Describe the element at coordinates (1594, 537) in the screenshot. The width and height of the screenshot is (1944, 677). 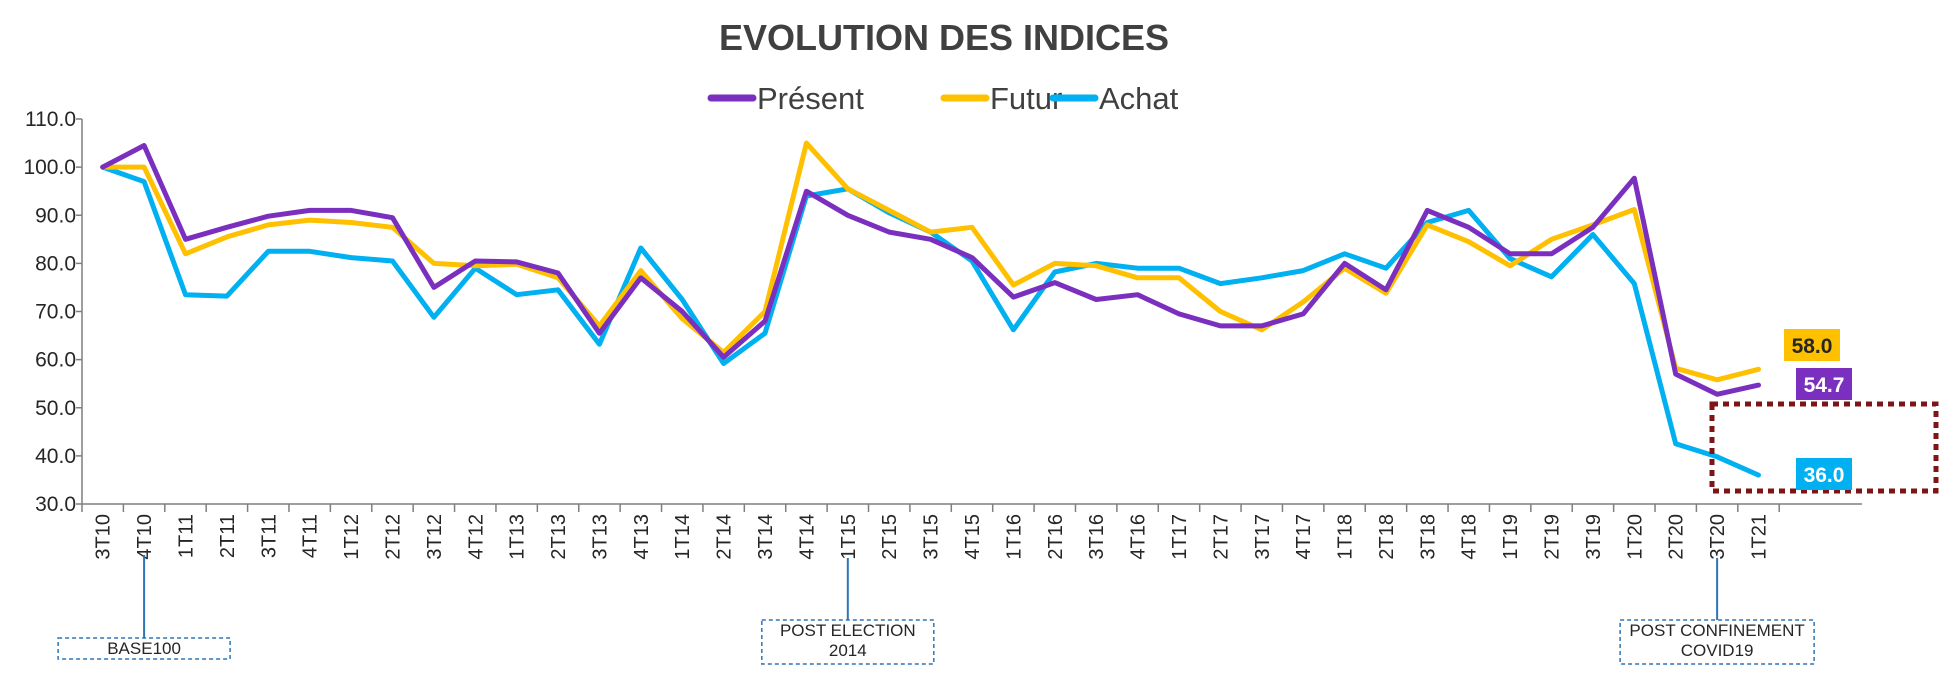
I see `x-tick-label: 3T19` at that location.